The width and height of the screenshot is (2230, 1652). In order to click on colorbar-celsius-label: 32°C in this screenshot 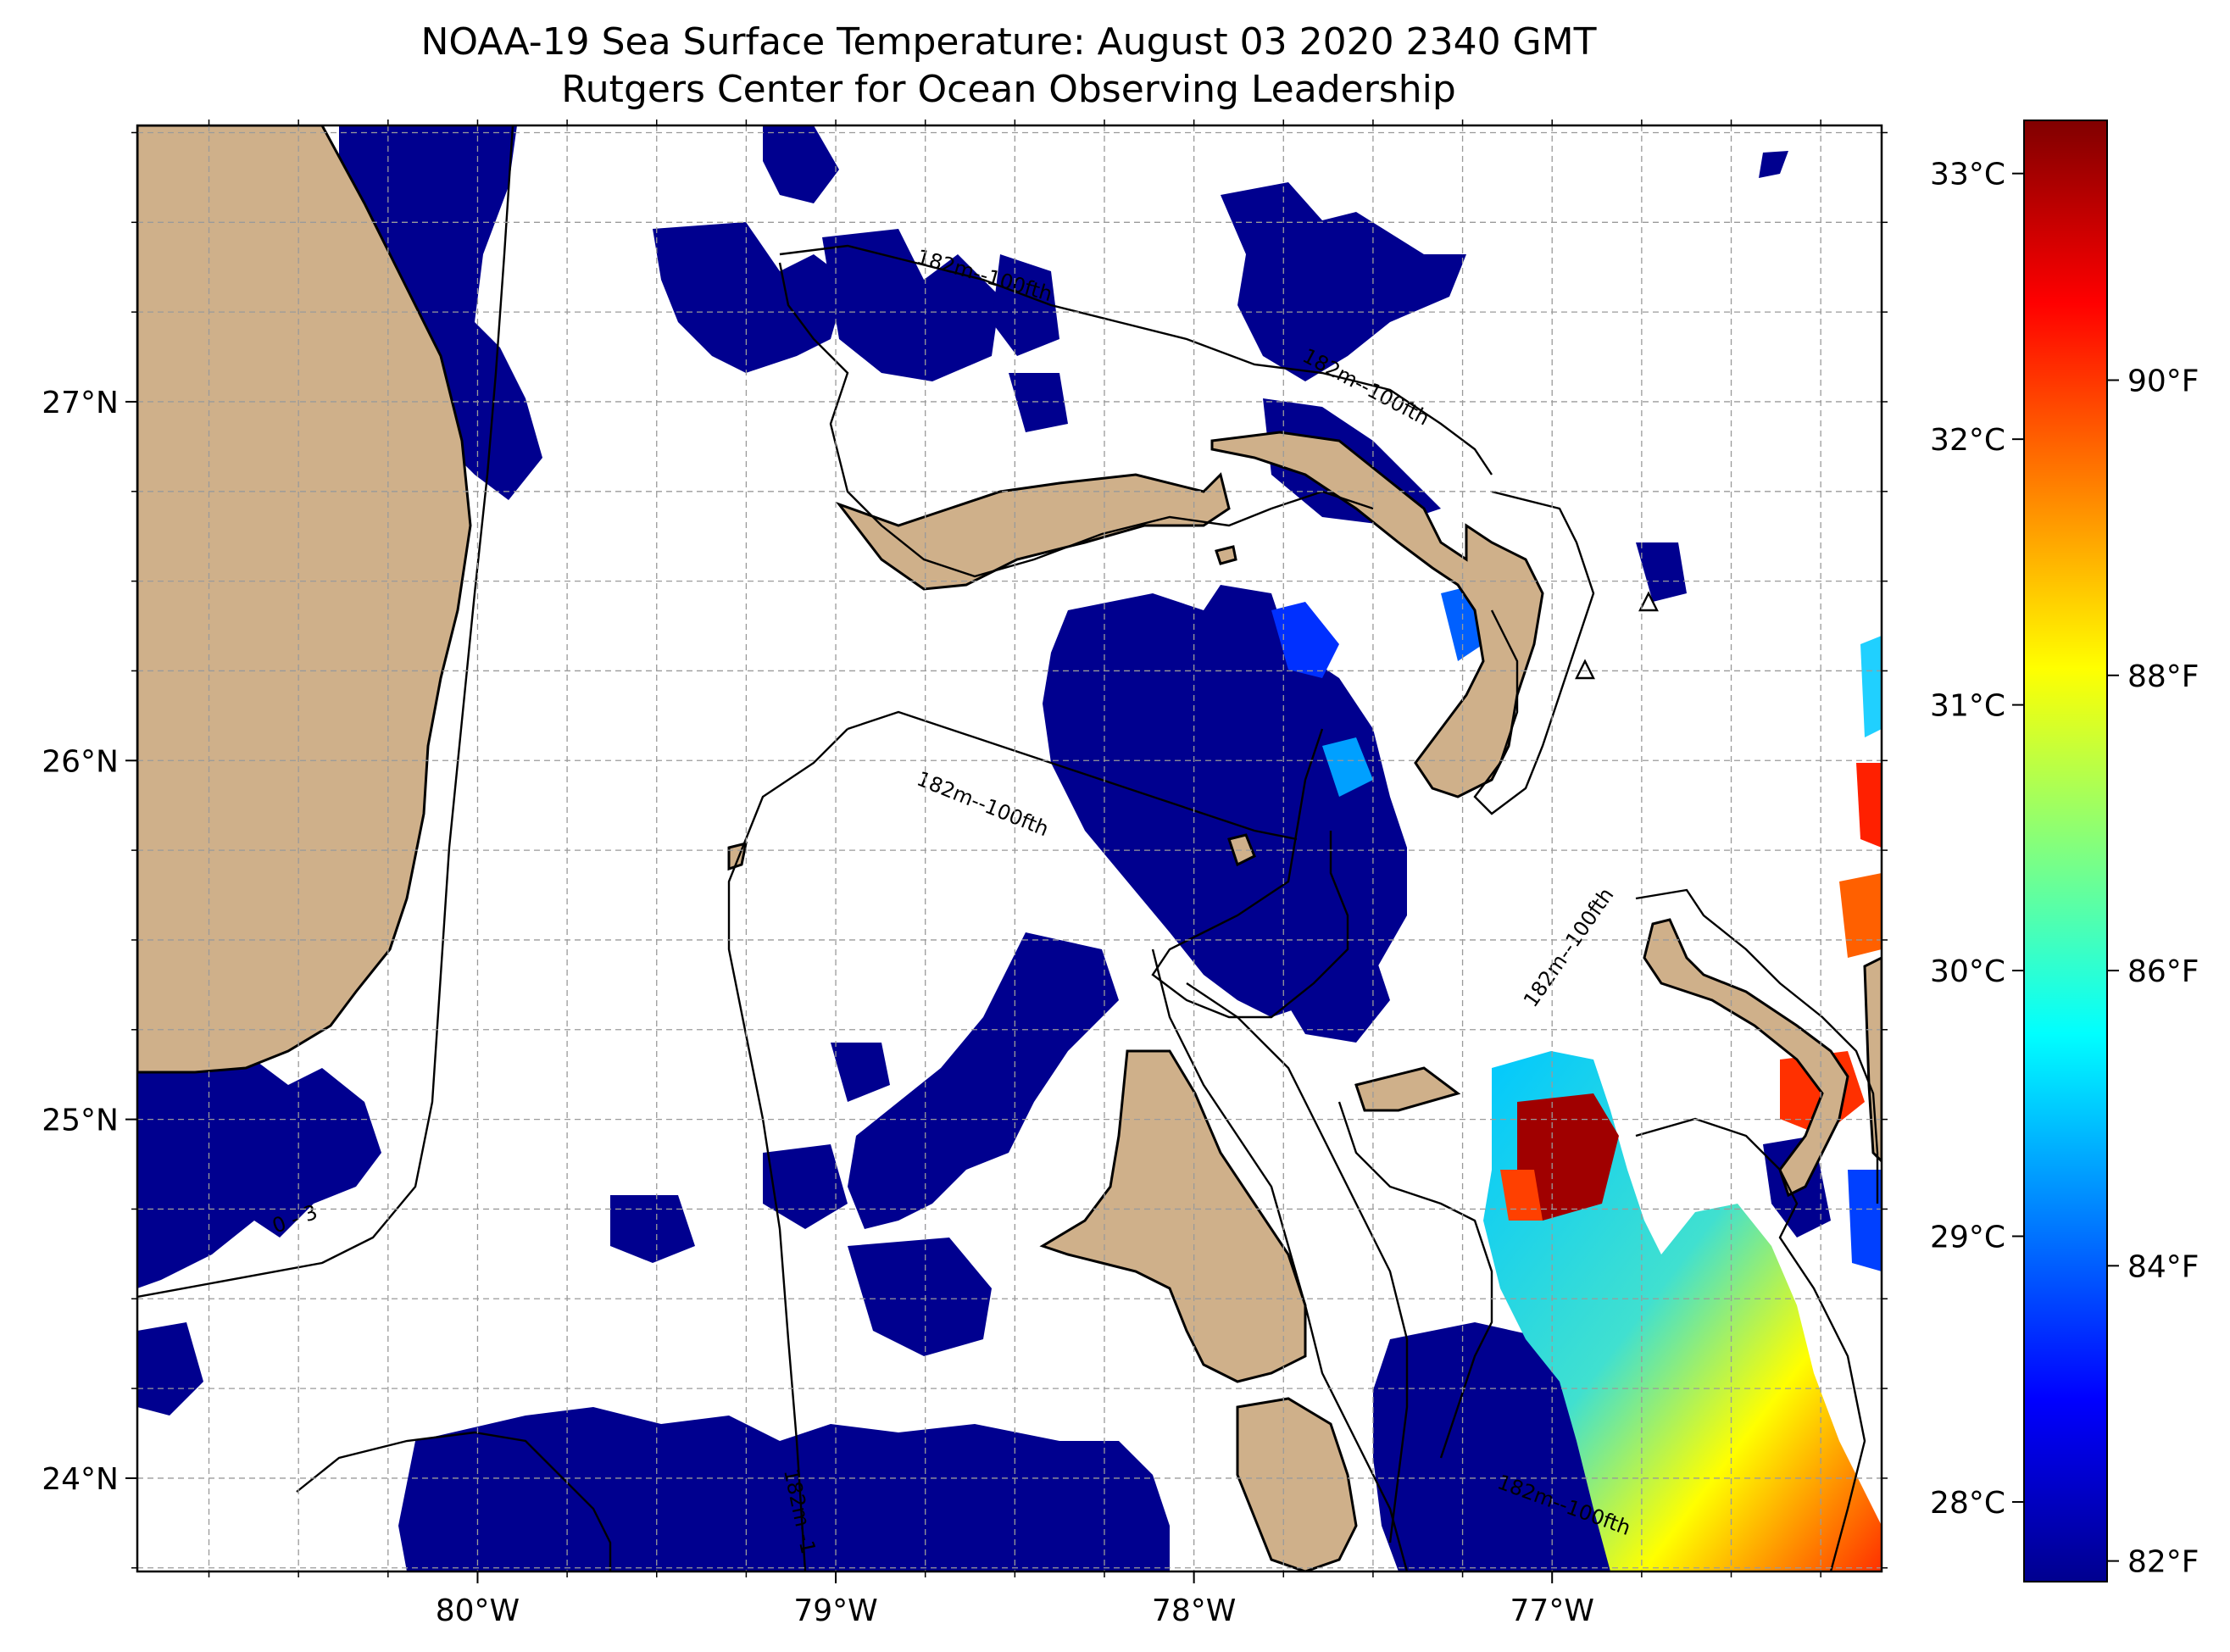, I will do `click(1968, 440)`.